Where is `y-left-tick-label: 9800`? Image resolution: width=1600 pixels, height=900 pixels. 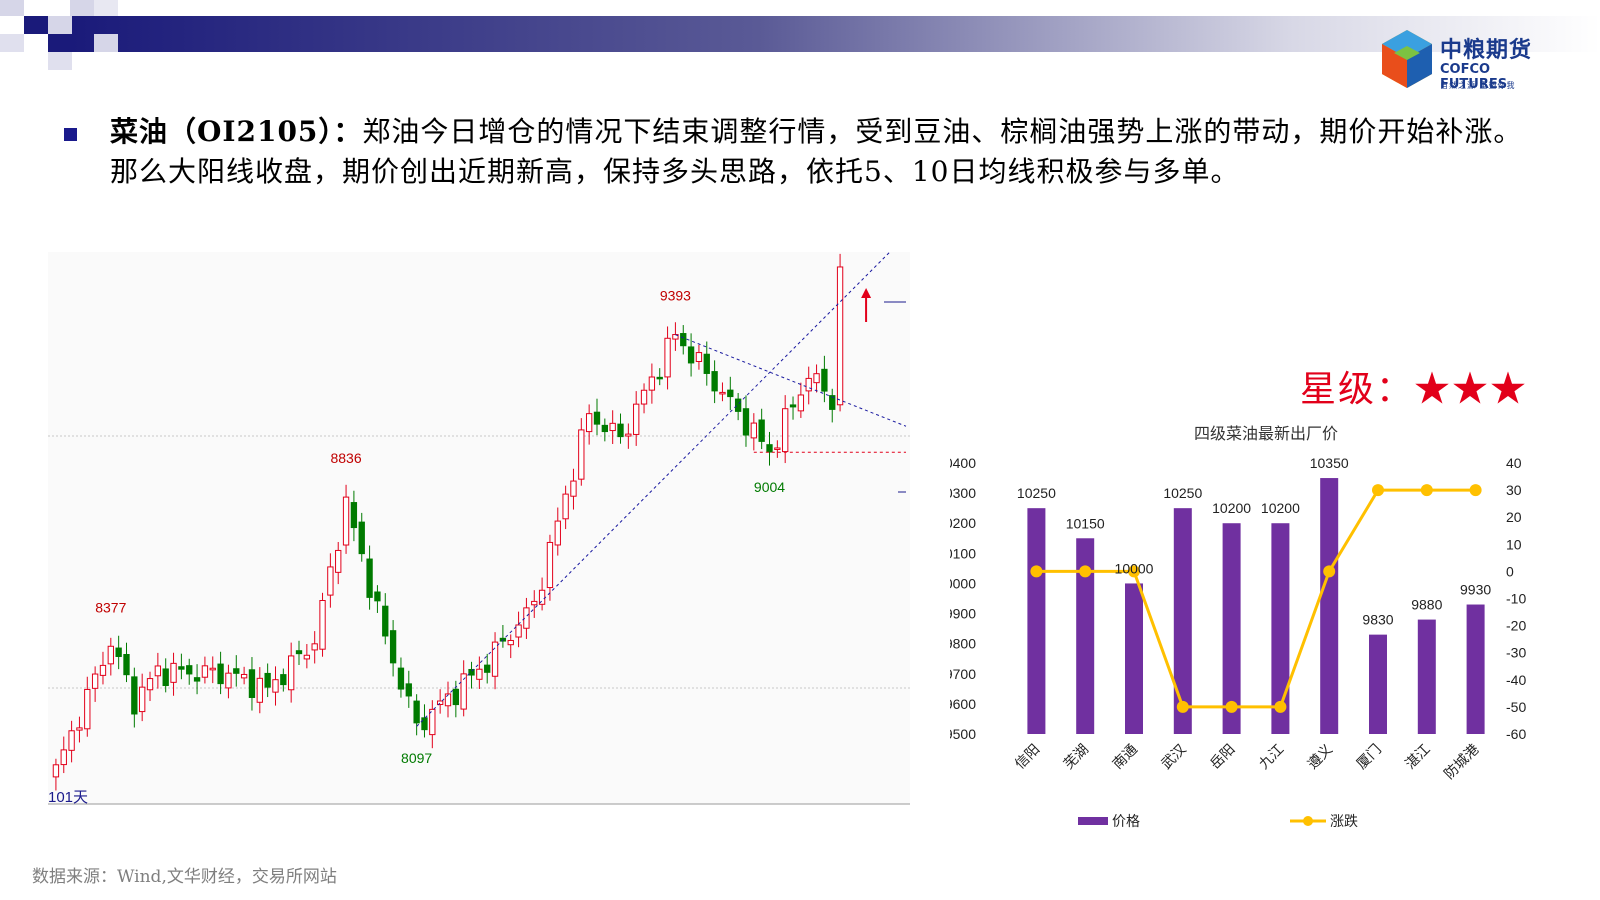
y-left-tick-label: 9800 is located at coordinates (963, 644).